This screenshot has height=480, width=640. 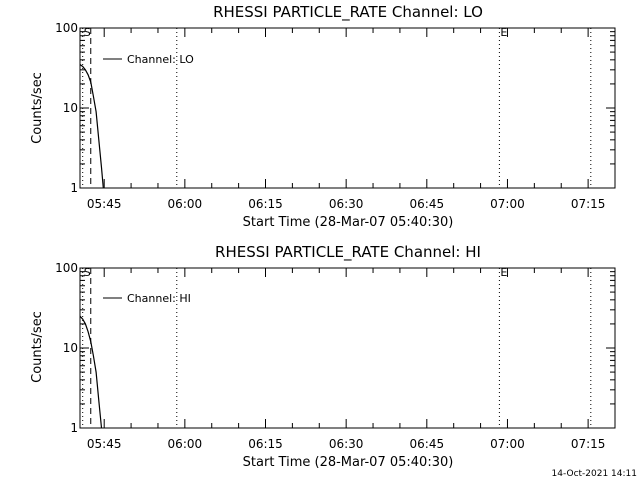 What do you see at coordinates (348, 12) in the screenshot?
I see `chart-title: RHESSI PARTICLE_RATE Channel: LO` at bounding box center [348, 12].